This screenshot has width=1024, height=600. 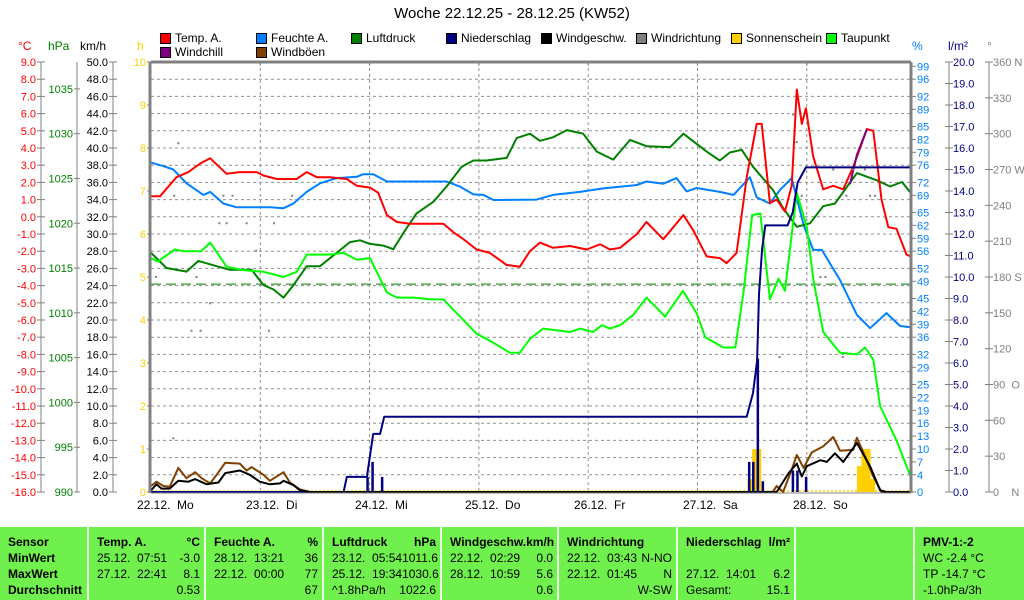 I want to click on avg-value: W-SW, so click(x=654, y=590).